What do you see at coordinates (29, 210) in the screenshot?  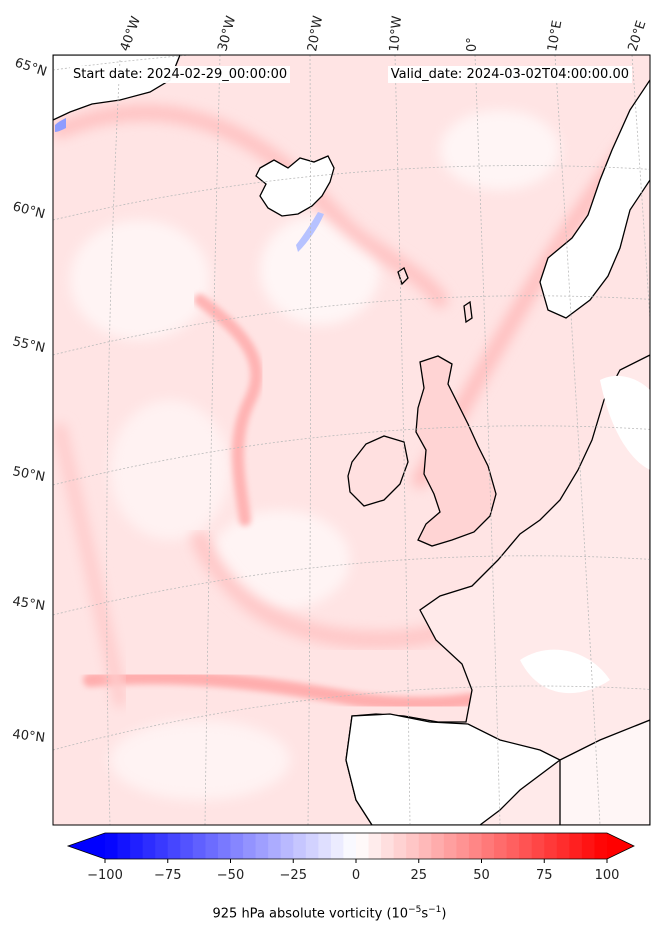 I see `lat-label: 60°N` at bounding box center [29, 210].